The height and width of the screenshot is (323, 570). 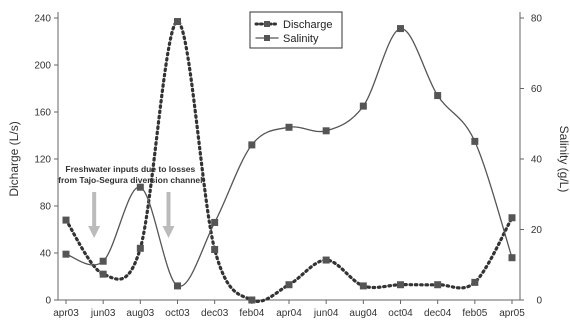 I want to click on legend-salinity-label: Salinity, so click(x=301, y=39).